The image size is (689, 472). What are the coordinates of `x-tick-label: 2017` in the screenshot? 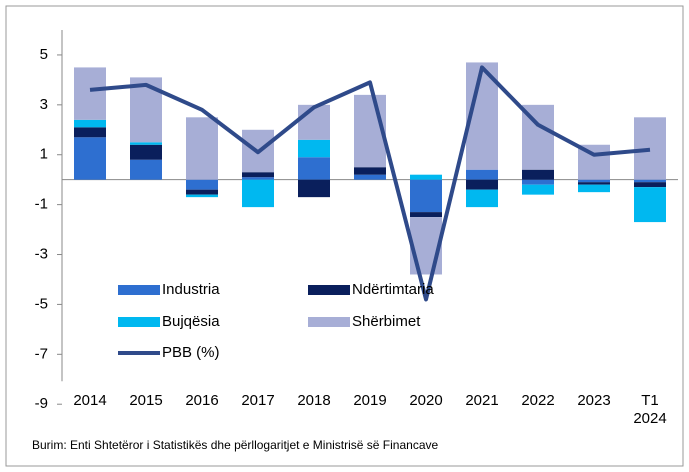 It's located at (258, 401).